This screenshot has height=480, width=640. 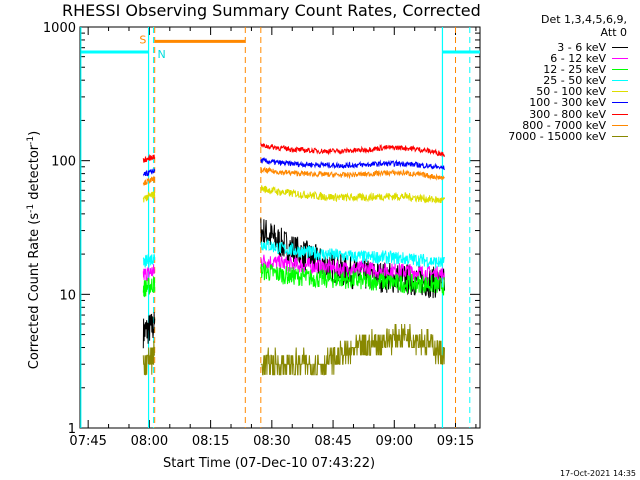 What do you see at coordinates (35, 174) in the screenshot?
I see `y-axis-title-mid: detector` at bounding box center [35, 174].